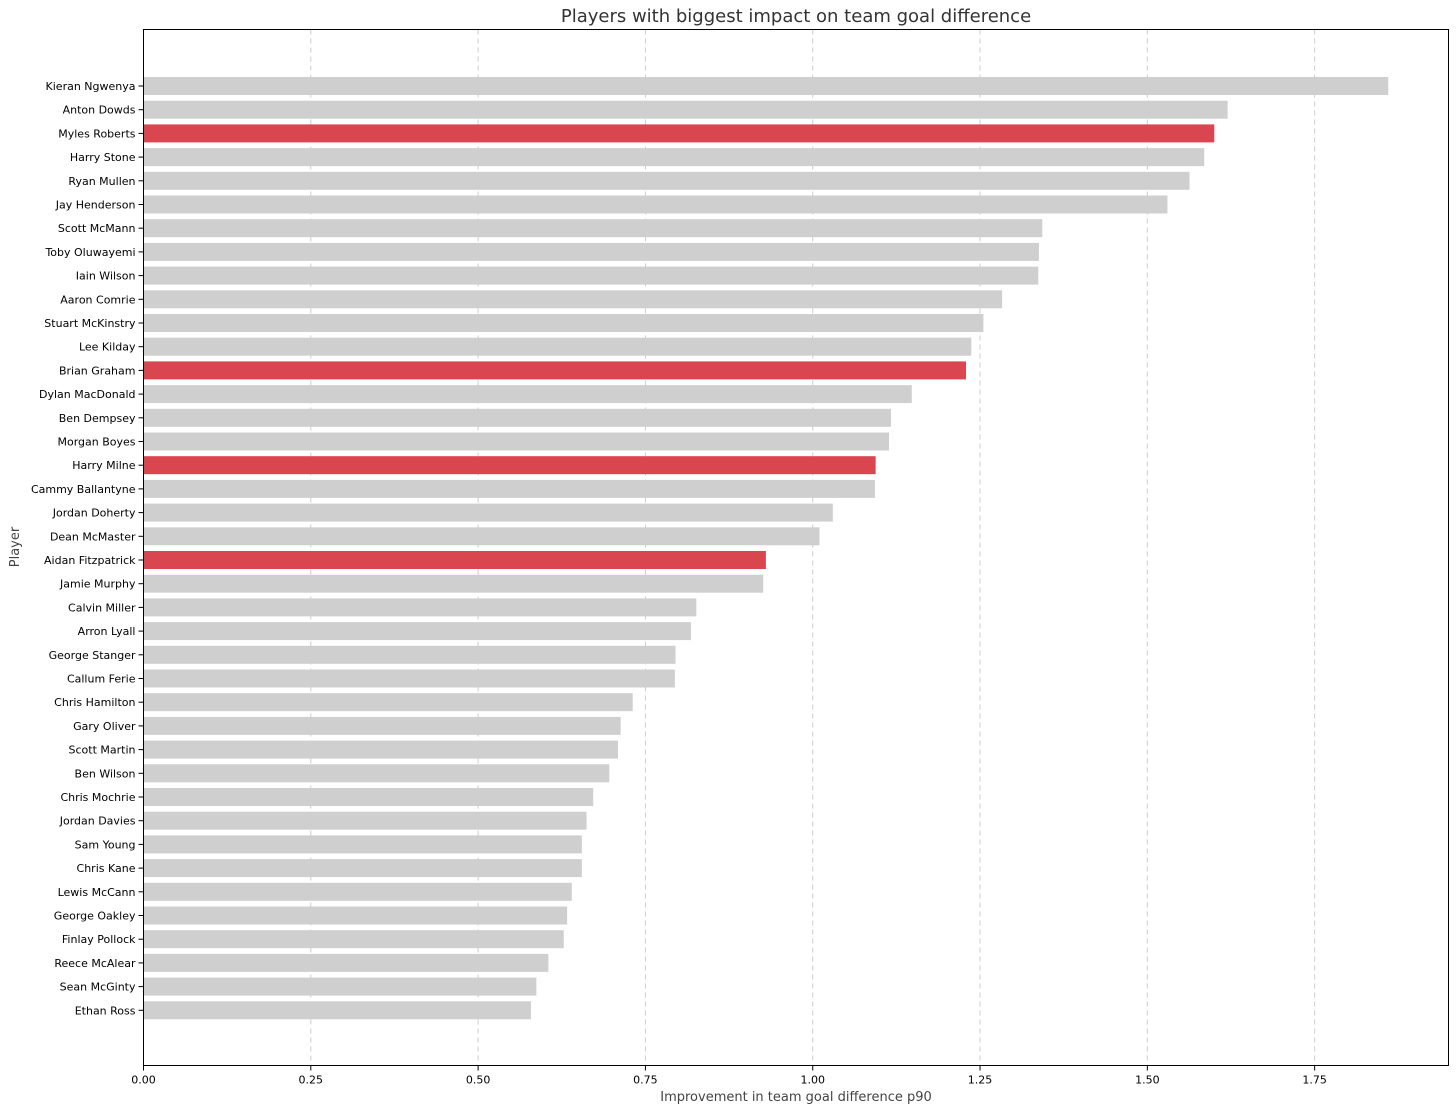 This screenshot has height=1112, width=1456. What do you see at coordinates (812, 1080) in the screenshot?
I see `x-tick-label: 1.00` at bounding box center [812, 1080].